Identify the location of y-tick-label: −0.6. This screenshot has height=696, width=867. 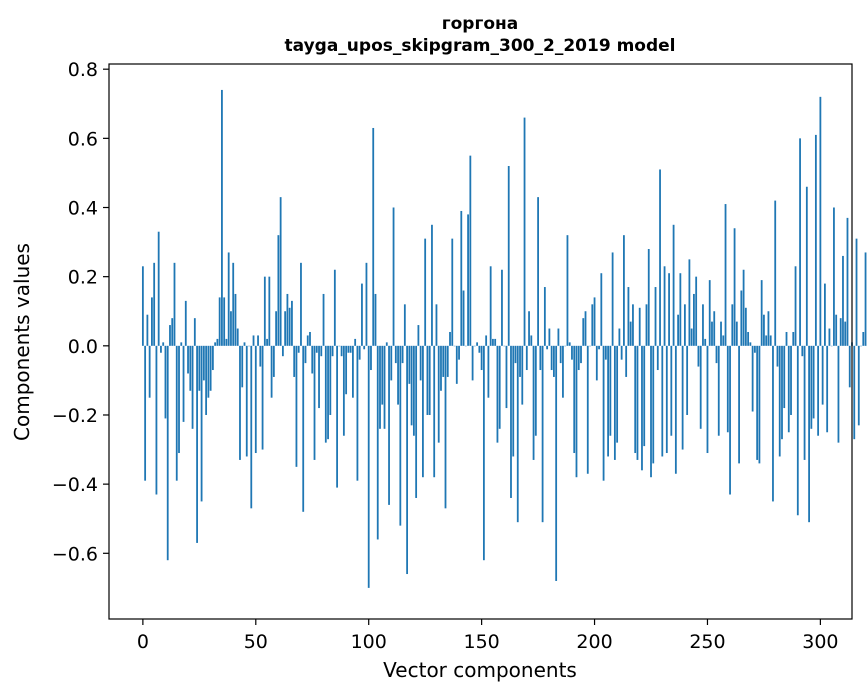
(75, 554).